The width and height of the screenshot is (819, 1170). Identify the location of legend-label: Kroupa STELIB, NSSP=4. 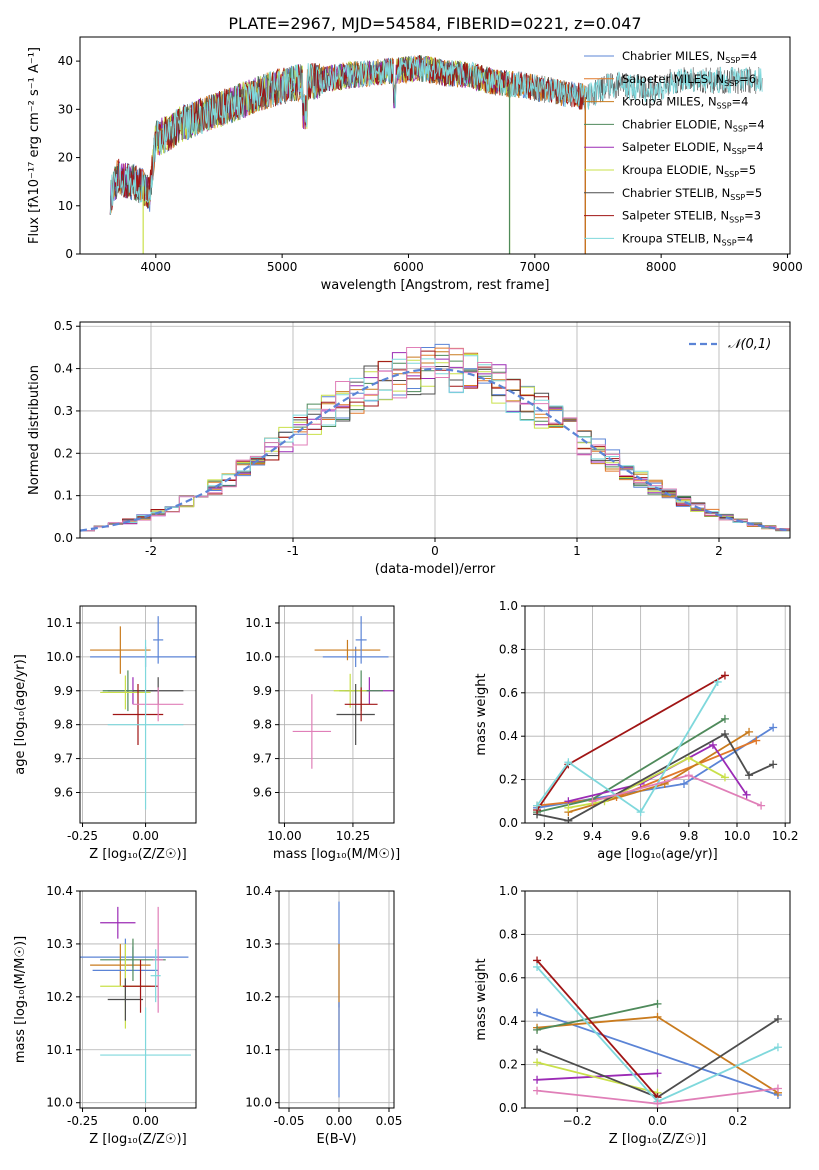
(687, 239).